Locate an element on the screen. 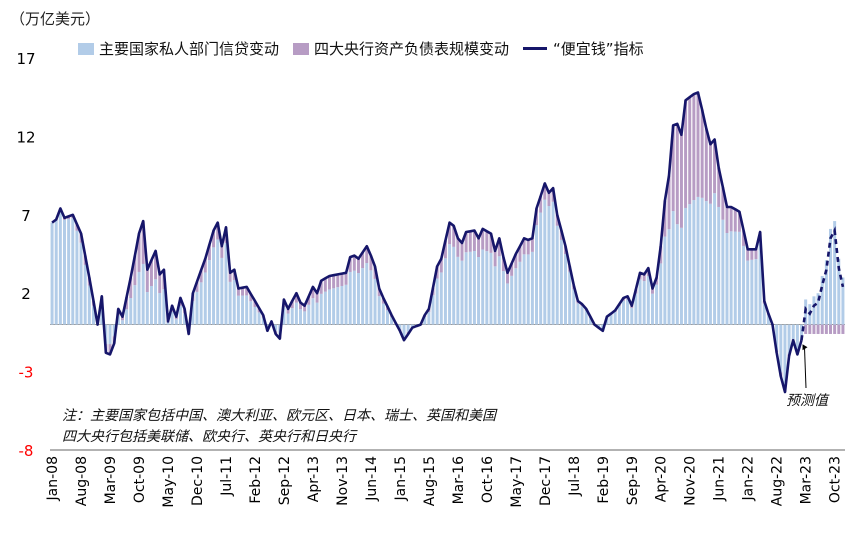  x-tick-label: Jun-14 is located at coordinates (372, 479).